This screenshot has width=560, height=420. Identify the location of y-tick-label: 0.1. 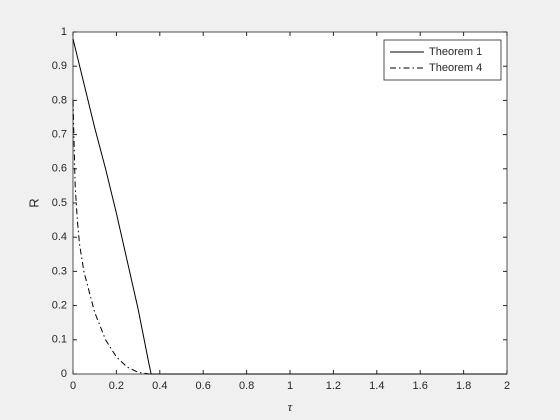
(59, 340).